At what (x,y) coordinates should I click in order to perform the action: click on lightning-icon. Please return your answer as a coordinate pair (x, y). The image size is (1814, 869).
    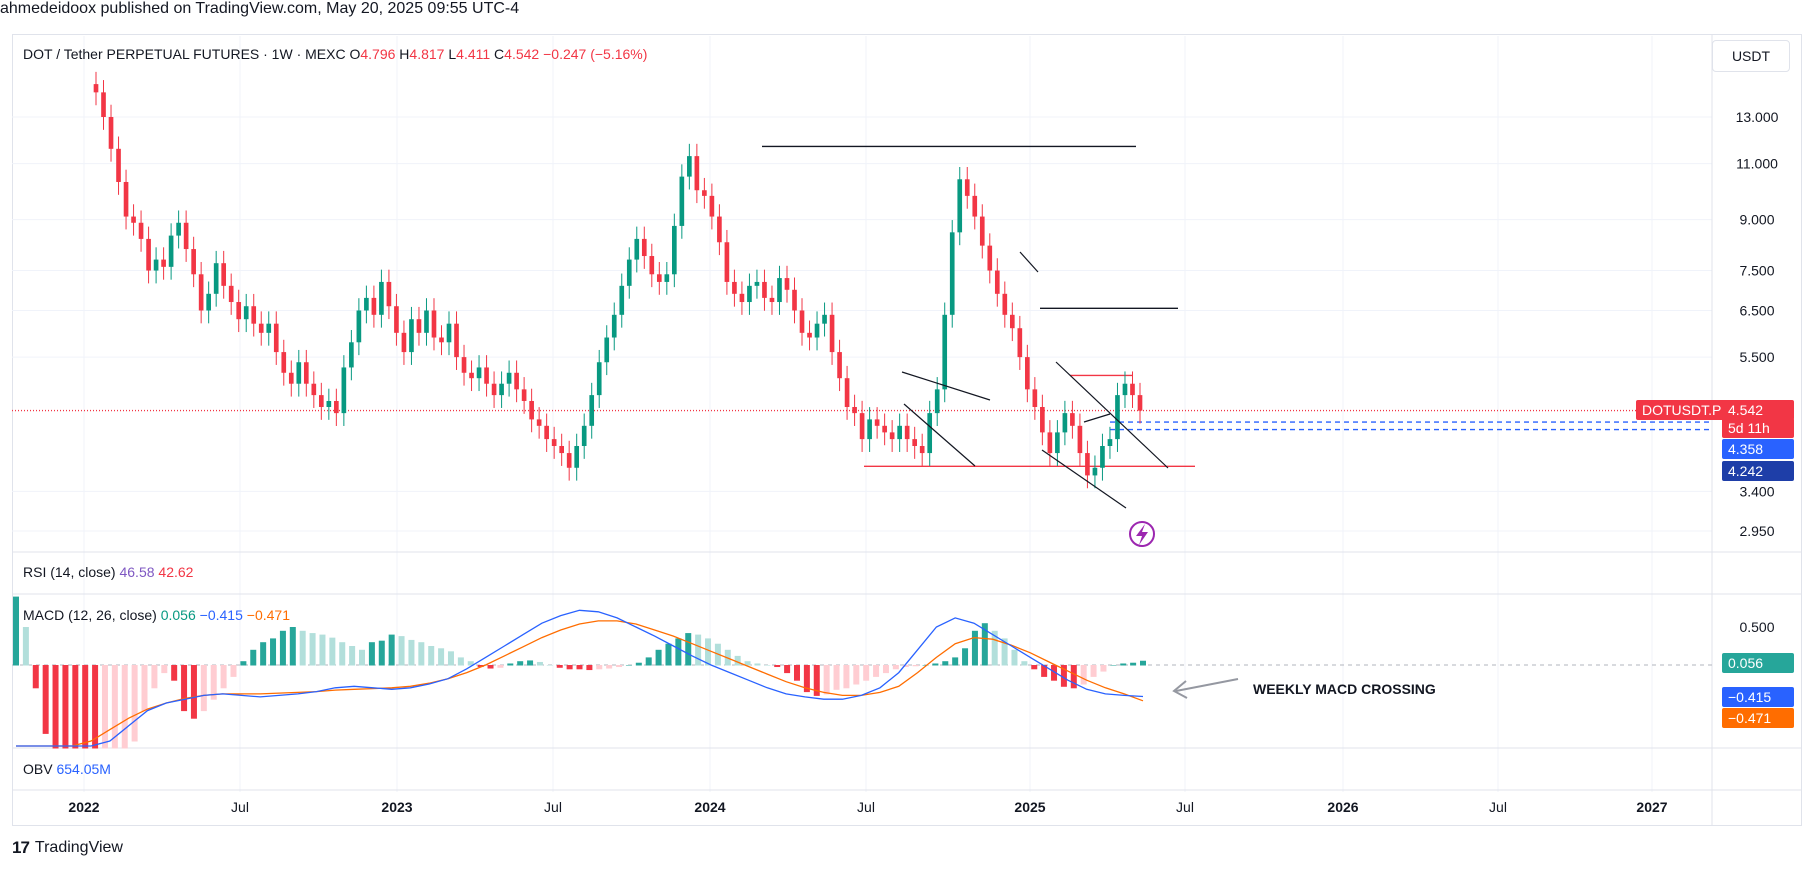
    Looking at the image, I should click on (1142, 534).